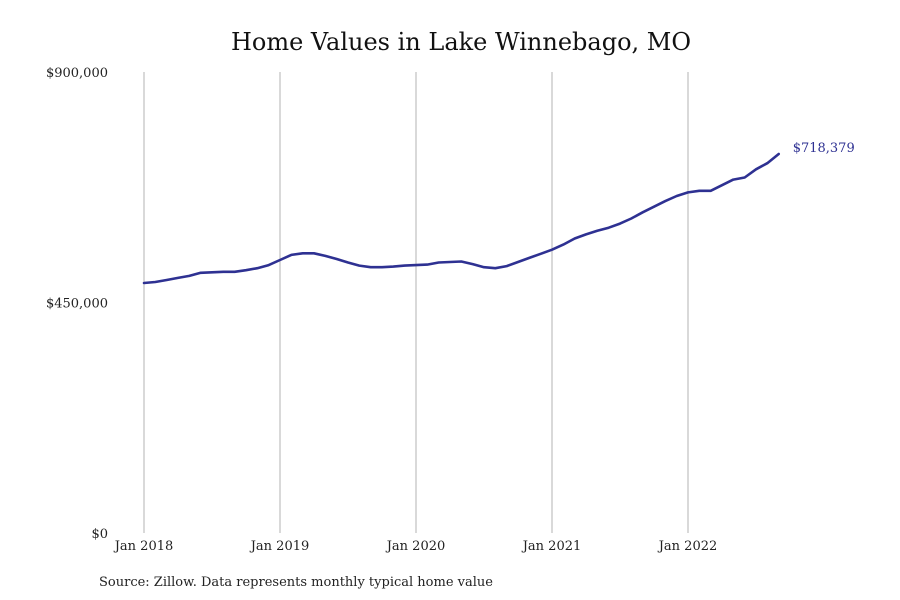 Image resolution: width=900 pixels, height=600 pixels. What do you see at coordinates (687, 546) in the screenshot?
I see `x-tick-label: Jan 2022` at bounding box center [687, 546].